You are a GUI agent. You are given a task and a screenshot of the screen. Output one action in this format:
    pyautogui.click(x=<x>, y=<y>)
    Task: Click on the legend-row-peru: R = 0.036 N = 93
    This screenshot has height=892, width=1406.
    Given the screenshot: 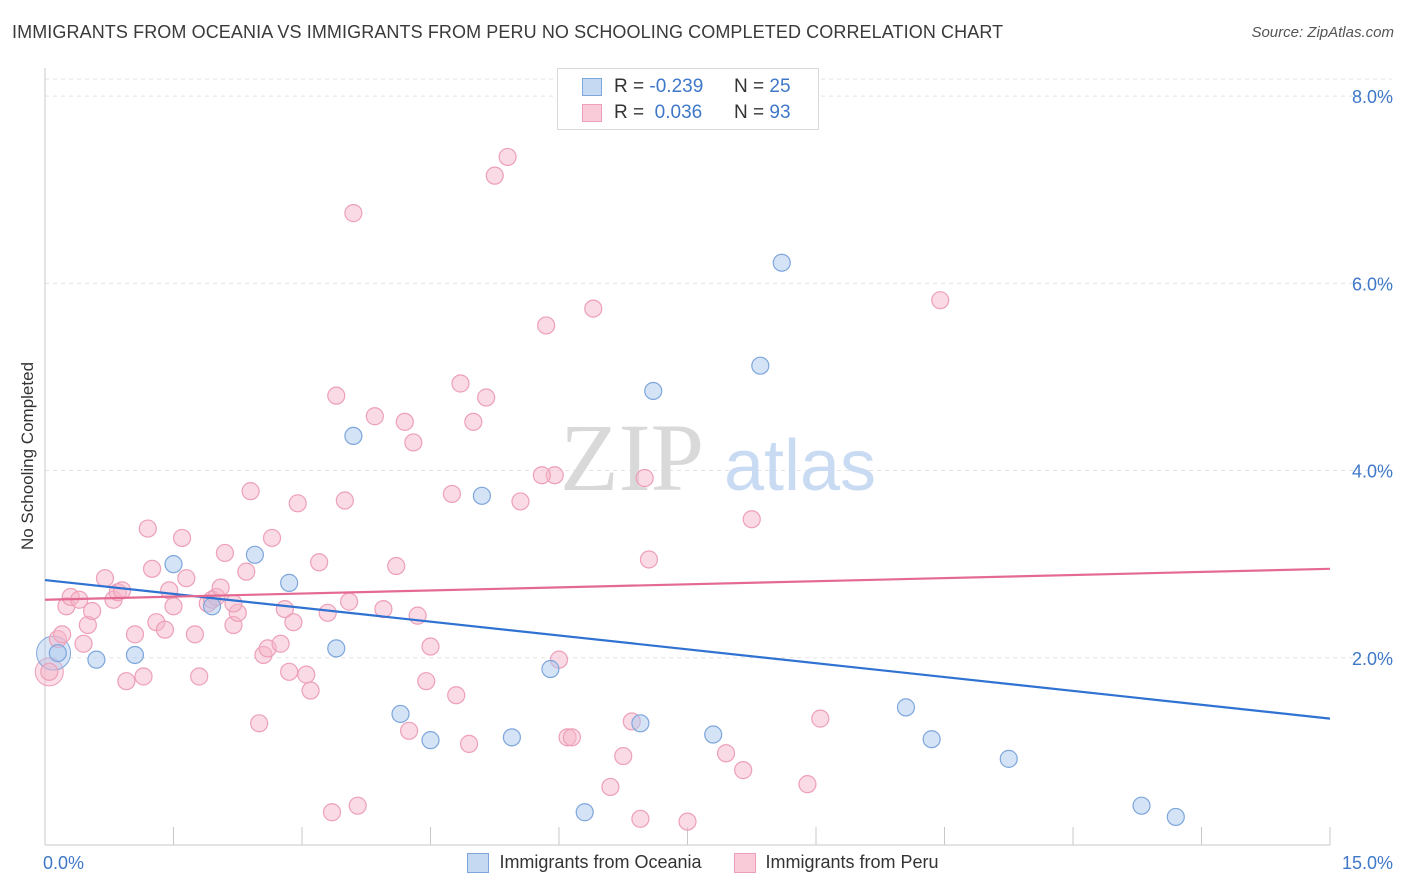 What is the action you would take?
    pyautogui.click(x=686, y=113)
    